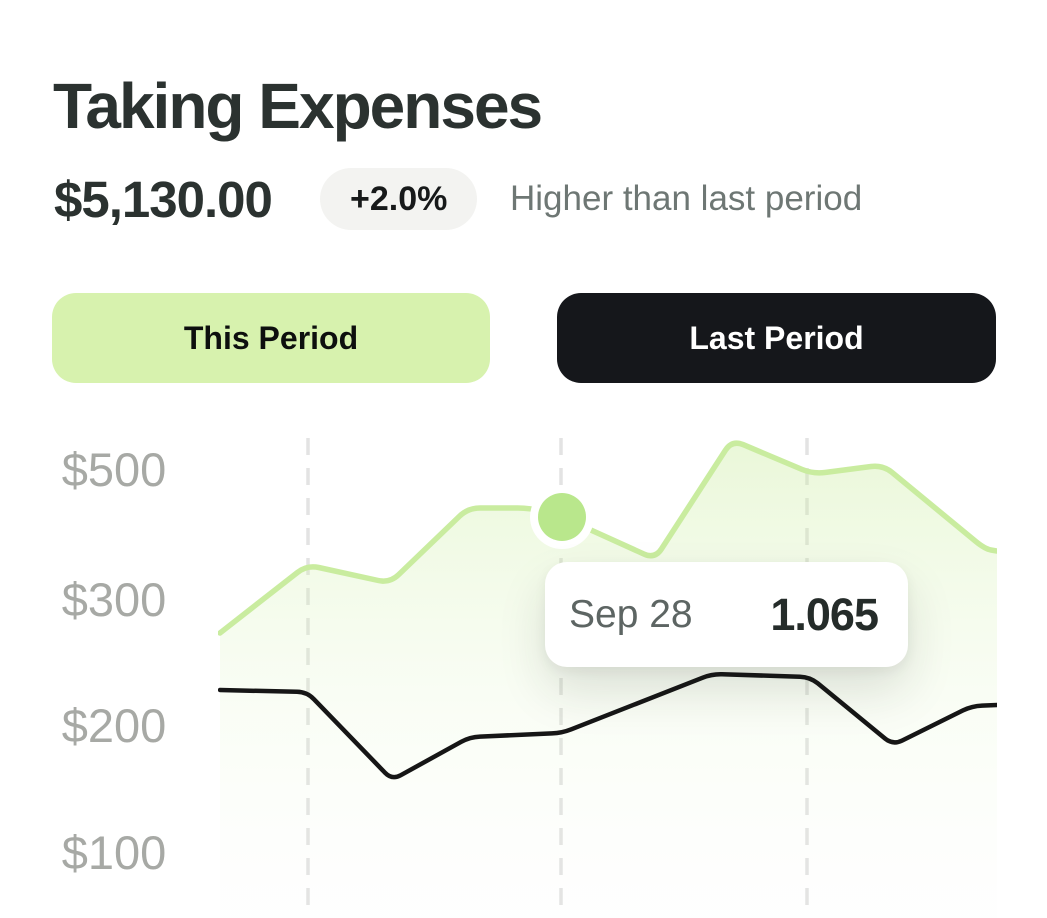 The width and height of the screenshot is (1047, 918). What do you see at coordinates (686, 198) in the screenshot?
I see `comparison-text: Higher than last period` at bounding box center [686, 198].